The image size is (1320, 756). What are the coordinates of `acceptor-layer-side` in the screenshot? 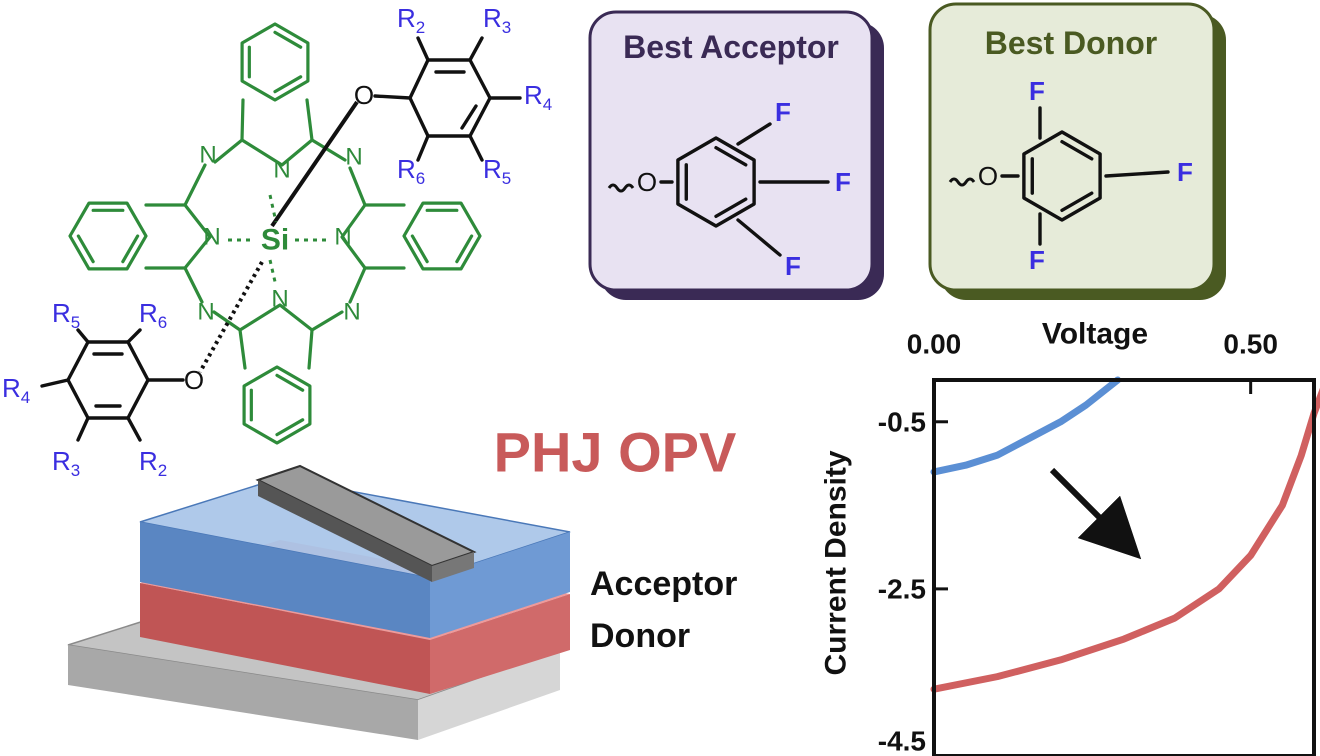 It's located at (500, 585).